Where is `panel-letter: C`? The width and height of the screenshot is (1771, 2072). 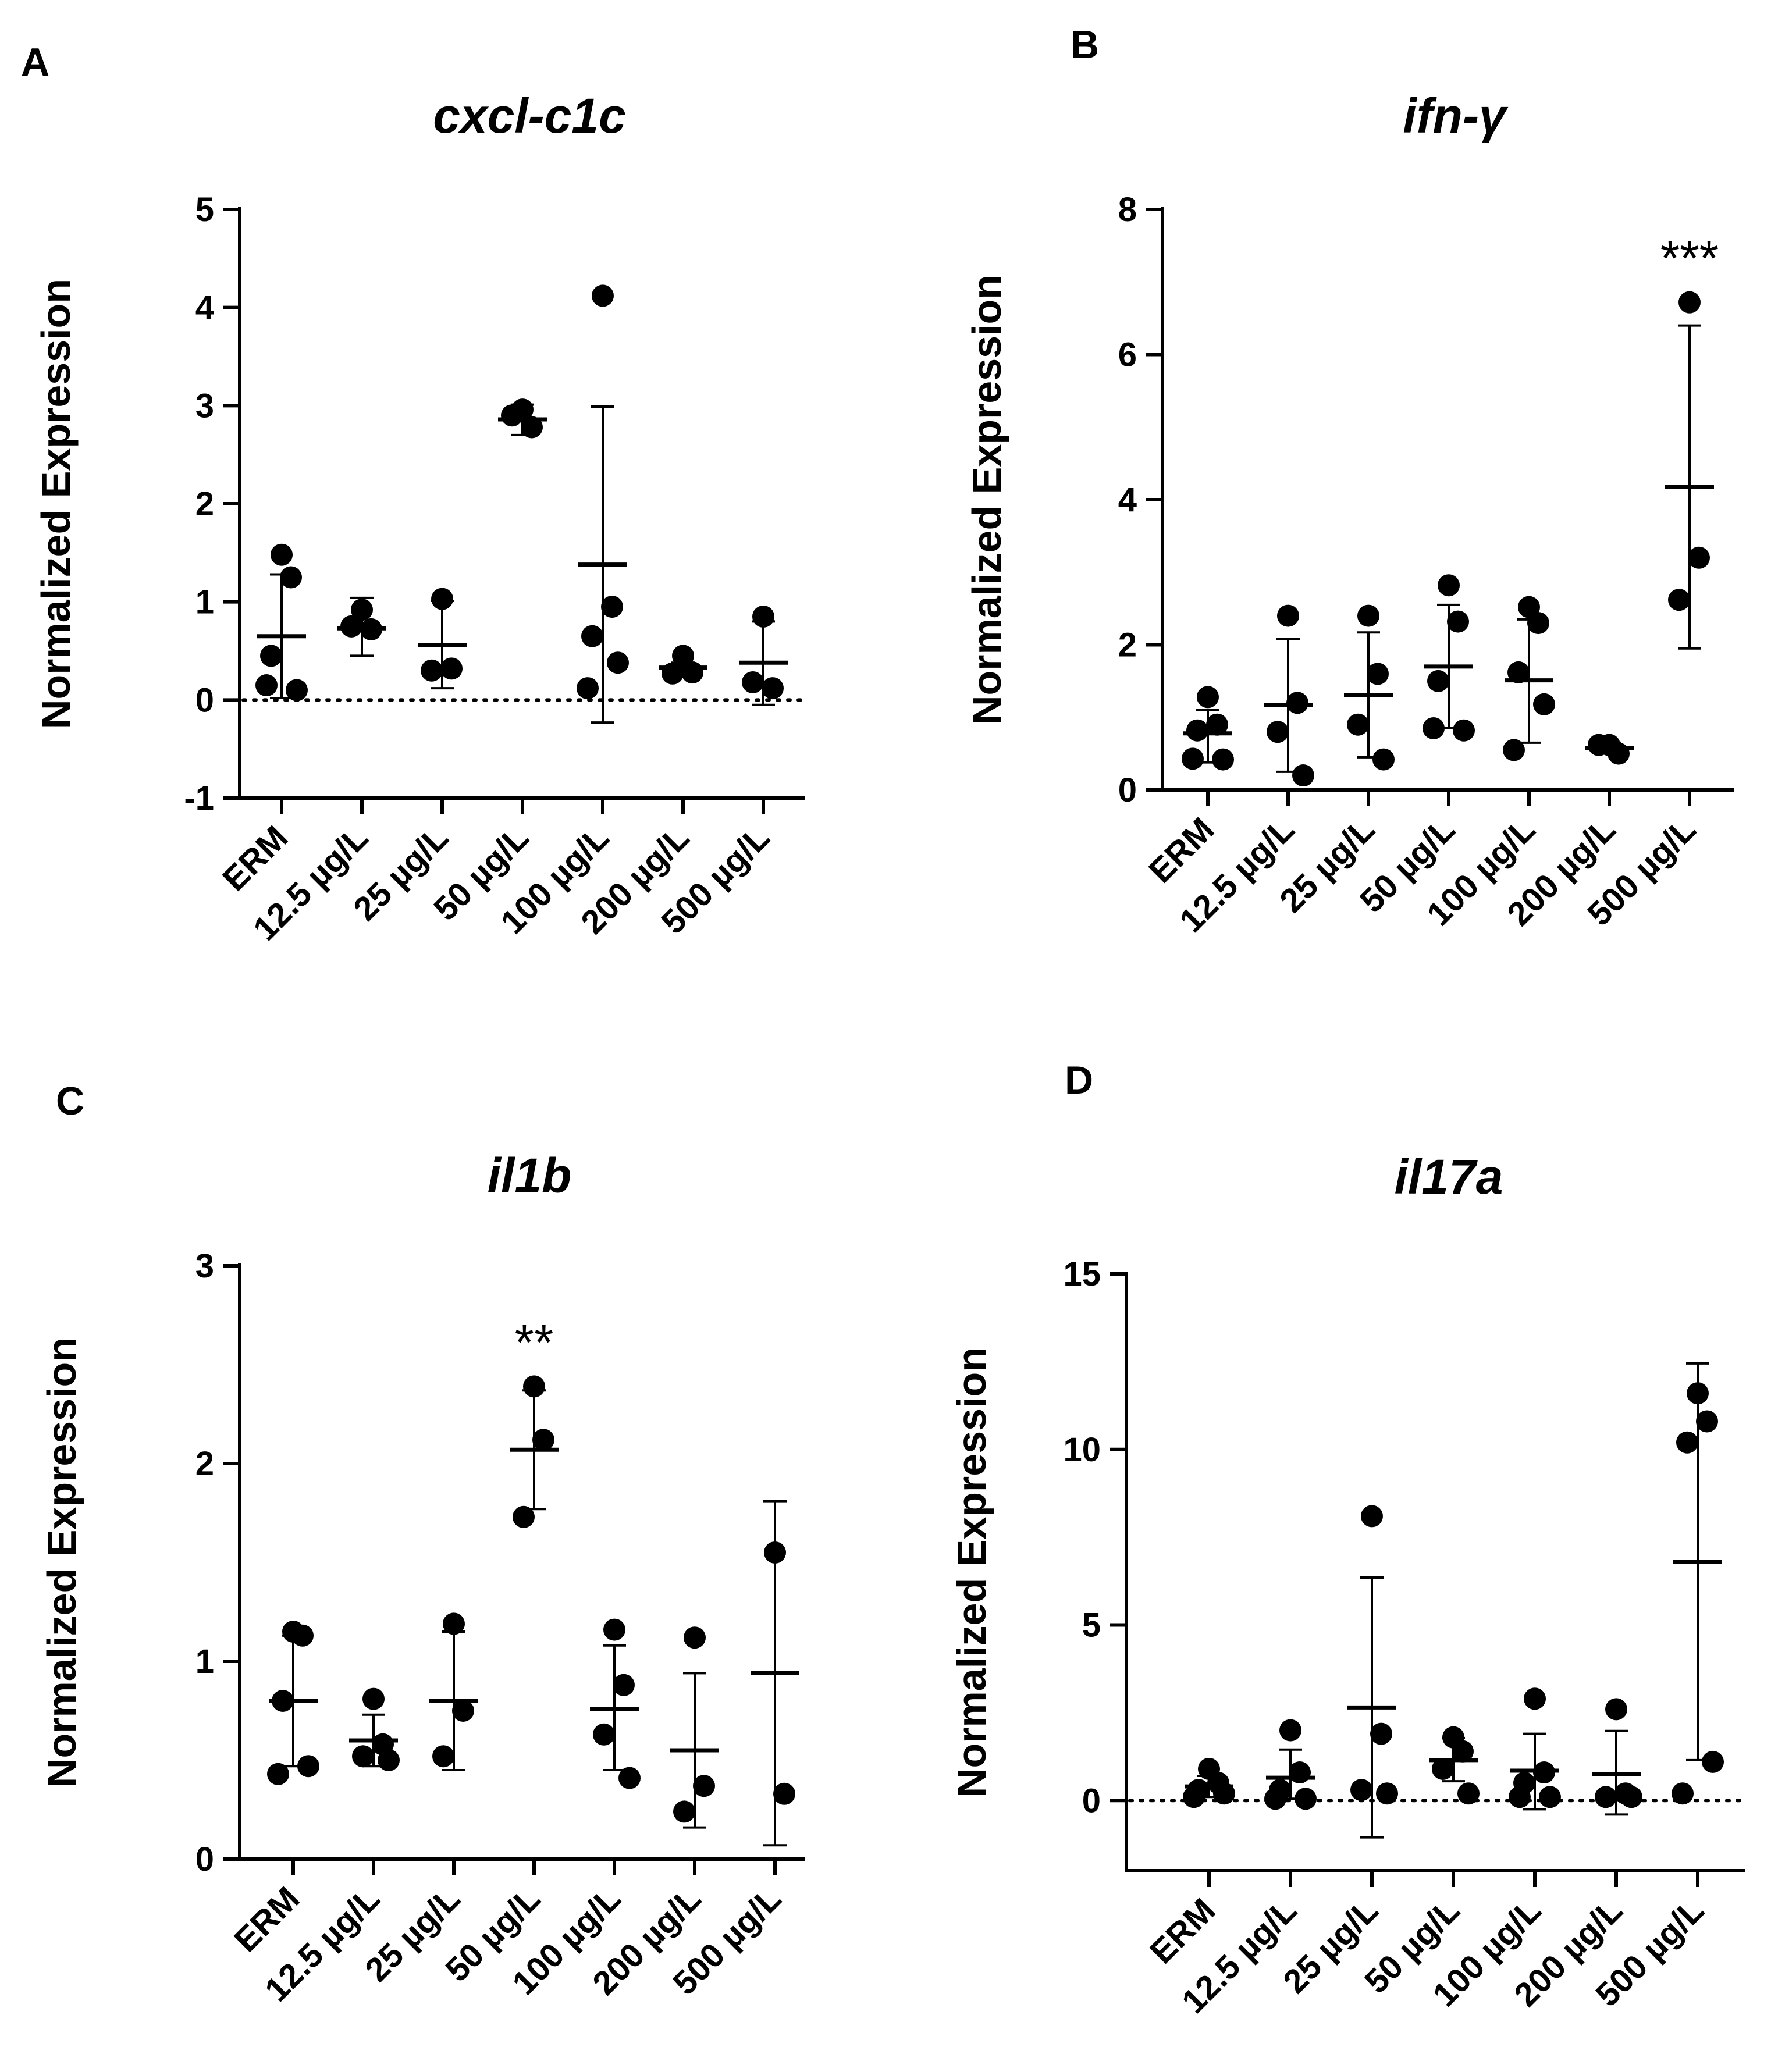 panel-letter: C is located at coordinates (70, 1101).